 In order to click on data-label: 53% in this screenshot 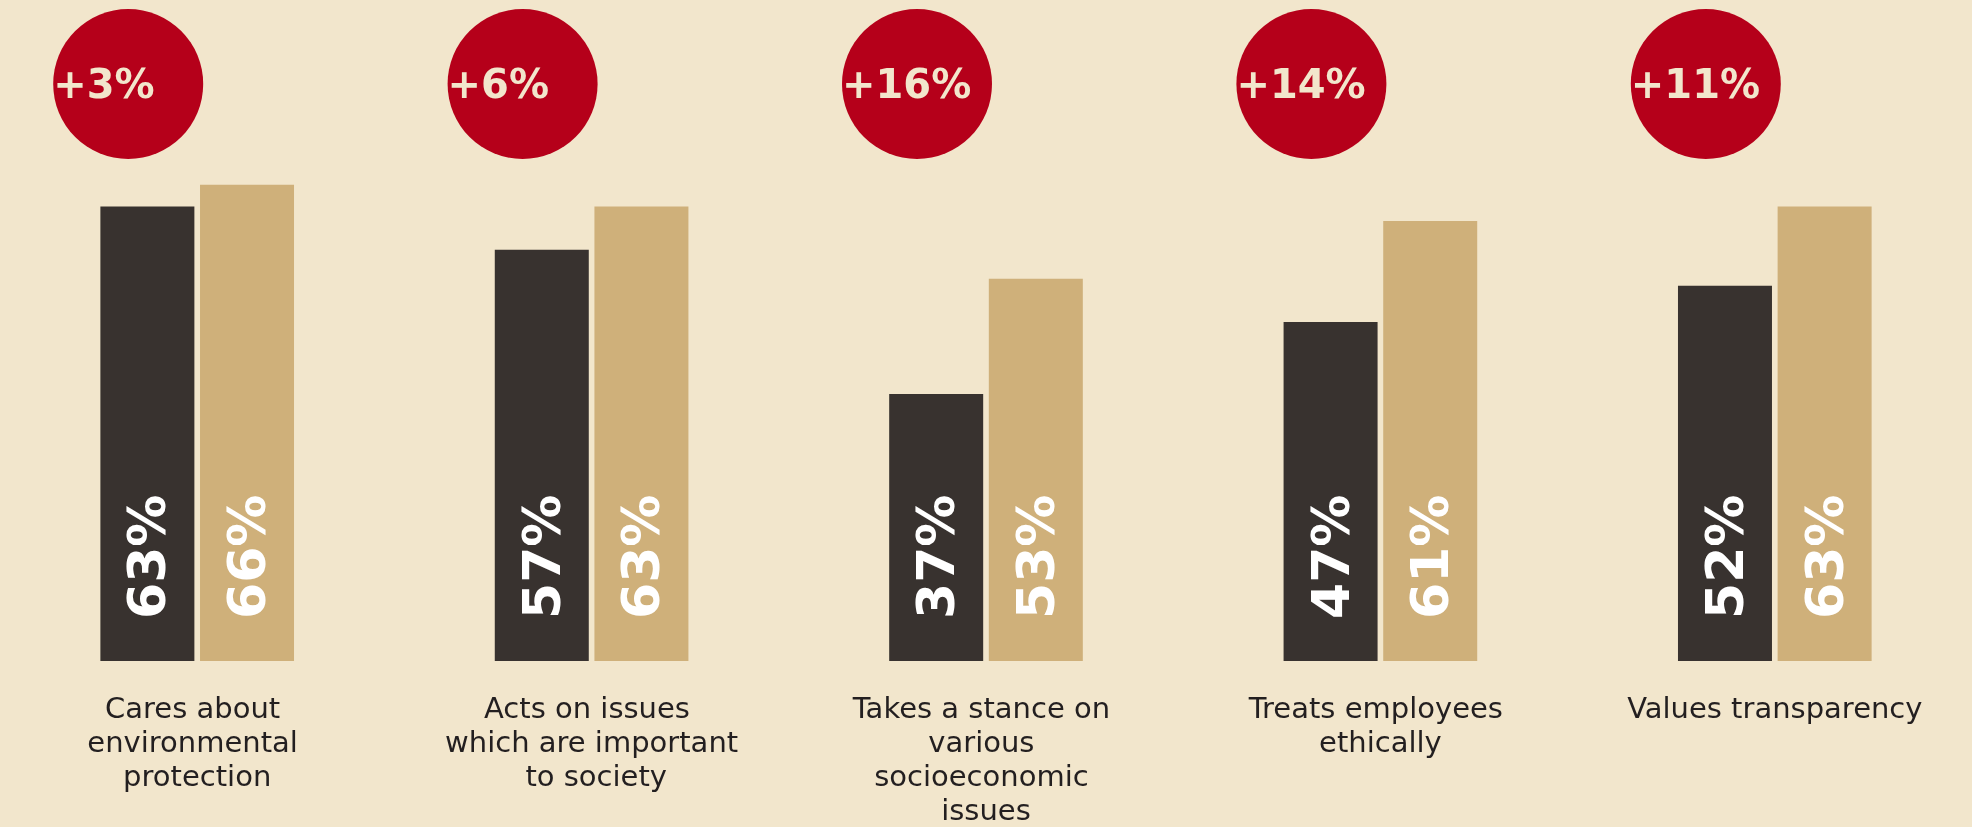, I will do `click(1035, 556)`.